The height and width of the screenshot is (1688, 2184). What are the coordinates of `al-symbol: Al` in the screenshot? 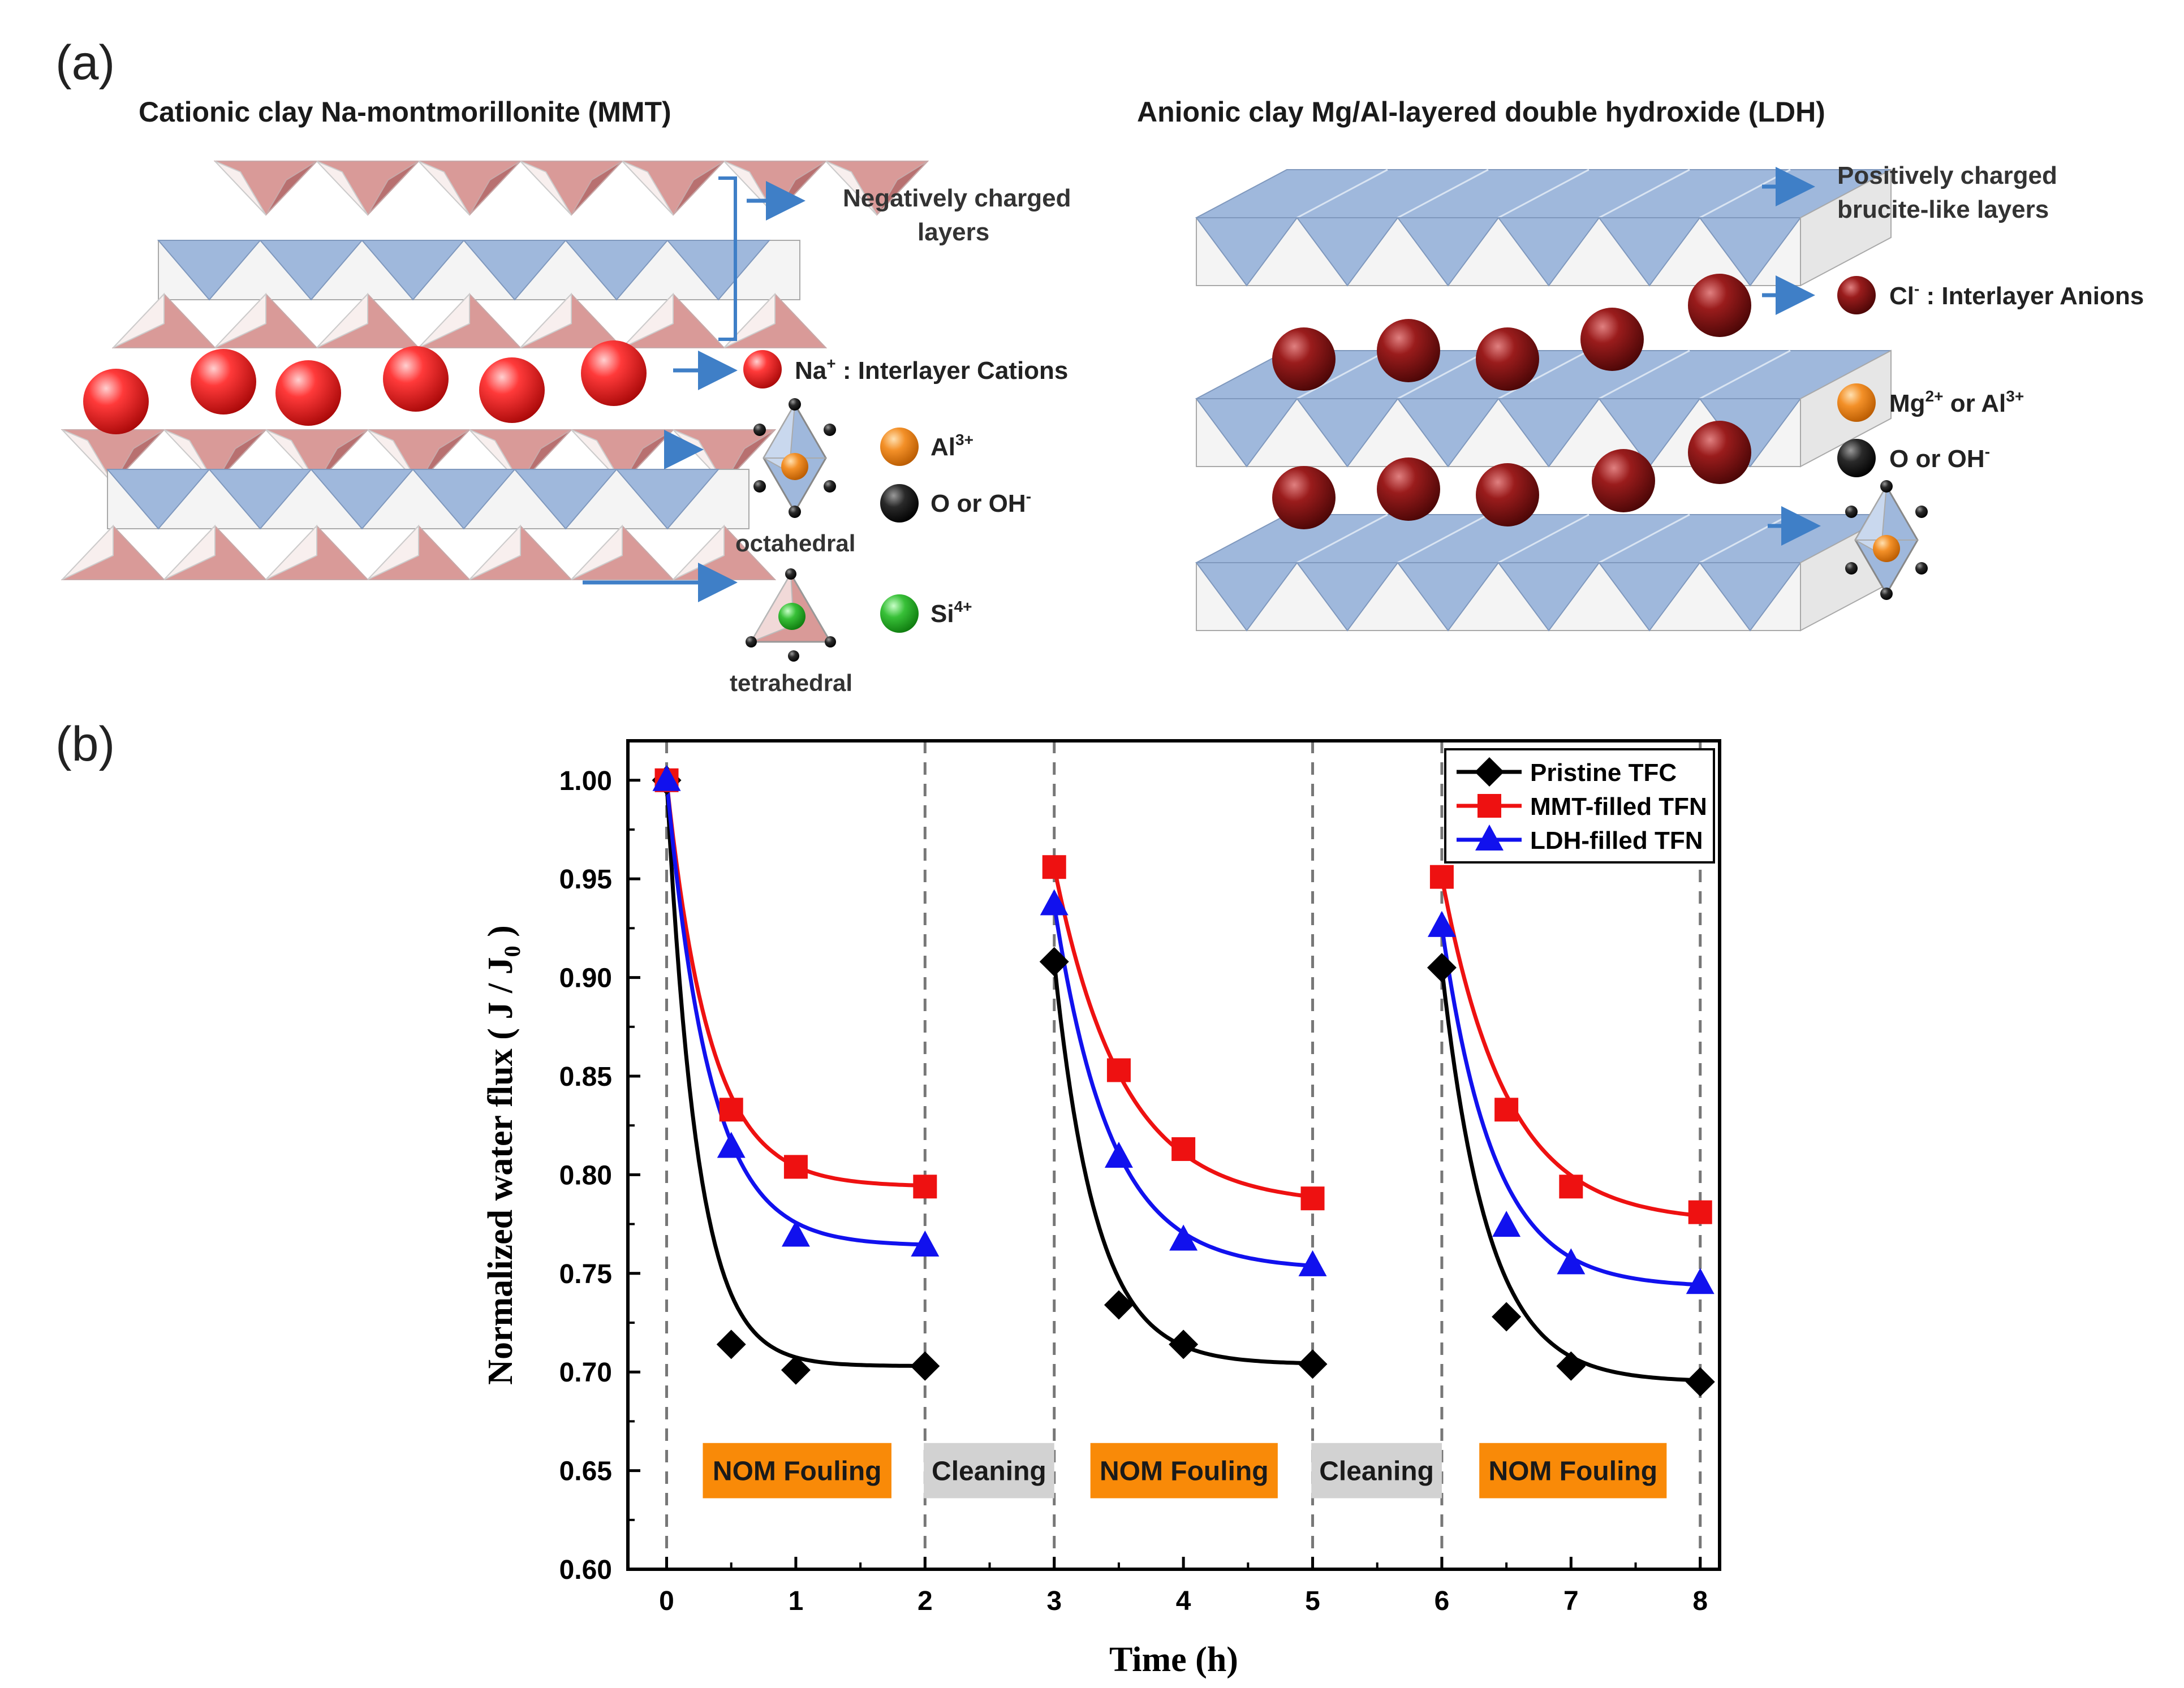 It's located at (943, 447).